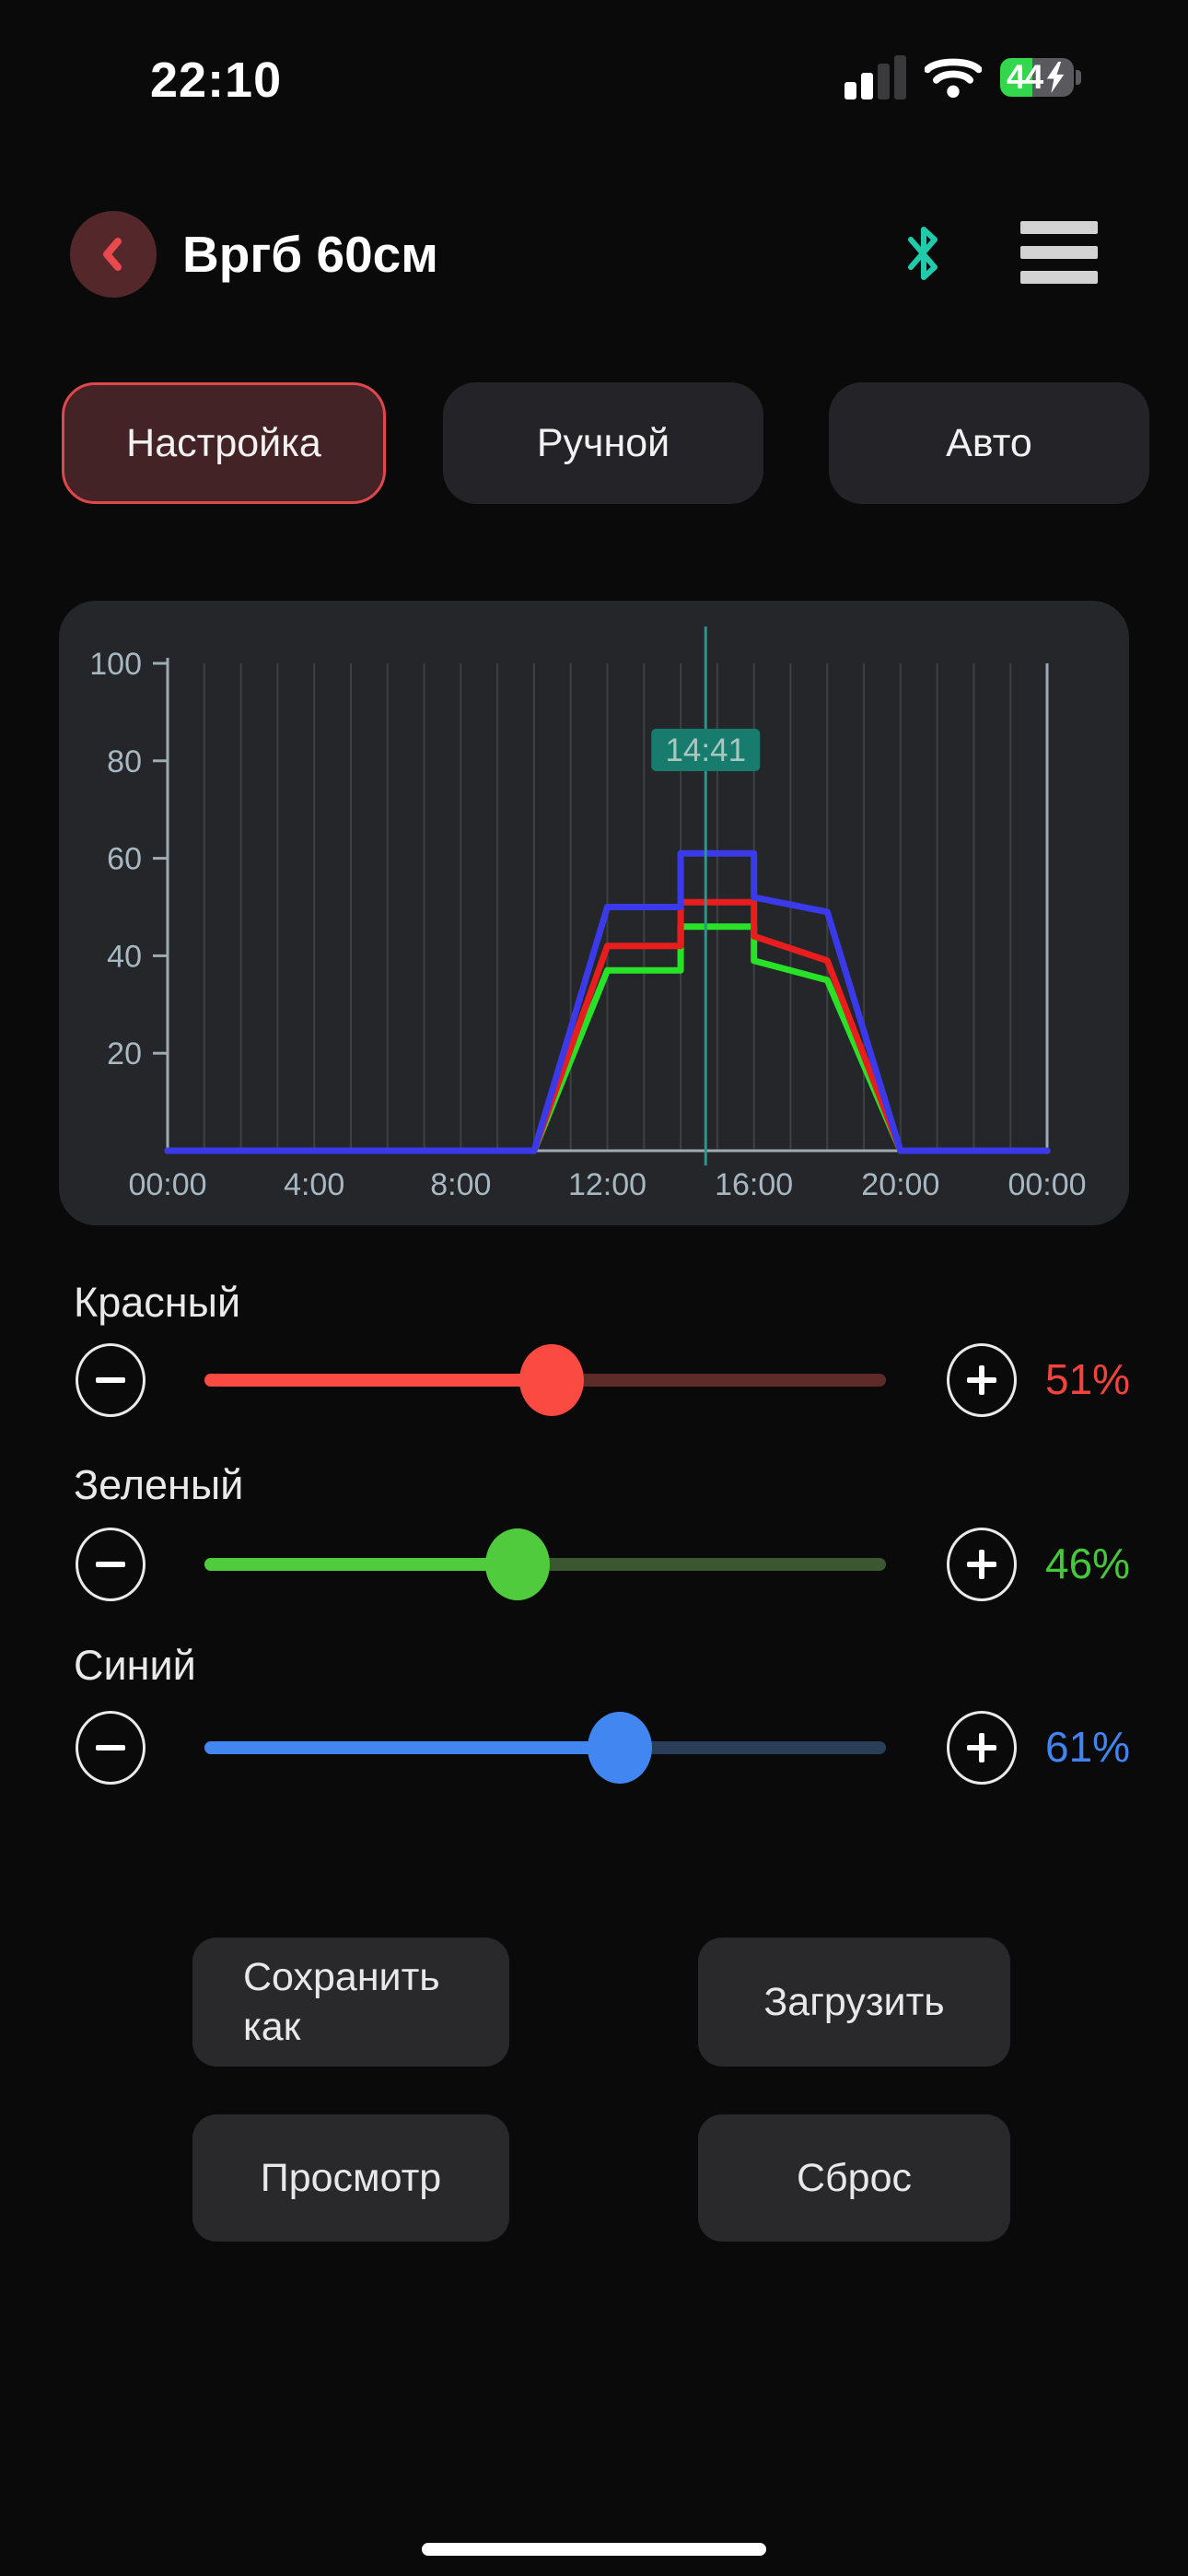  What do you see at coordinates (350, 2002) in the screenshot?
I see `save-as-button: Сохранить как` at bounding box center [350, 2002].